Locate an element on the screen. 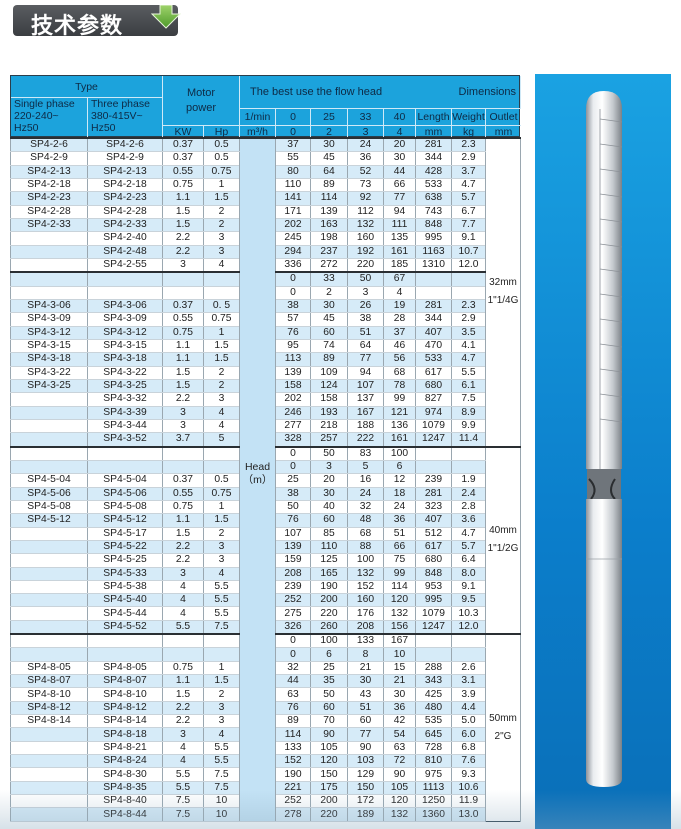 This screenshot has width=681, height=829. single-phase-model: SP4-8-05 is located at coordinates (49, 668).